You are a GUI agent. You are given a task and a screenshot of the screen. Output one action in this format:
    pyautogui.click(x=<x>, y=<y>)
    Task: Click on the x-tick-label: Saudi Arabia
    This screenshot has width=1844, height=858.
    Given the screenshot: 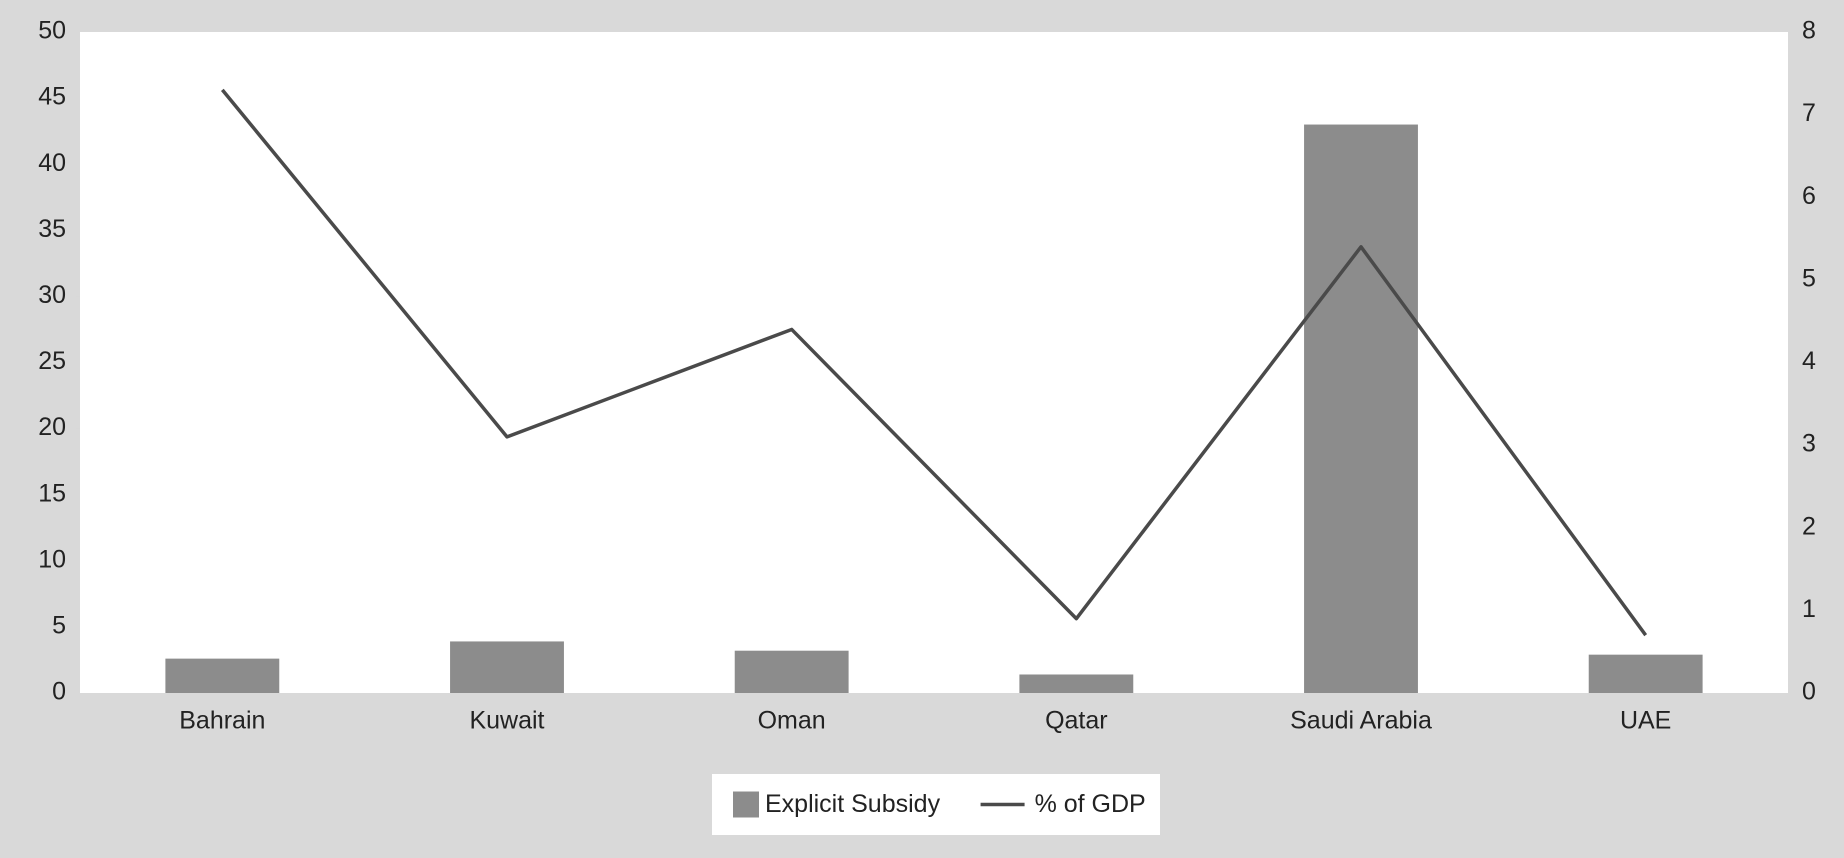 What is the action you would take?
    pyautogui.click(x=1361, y=721)
    